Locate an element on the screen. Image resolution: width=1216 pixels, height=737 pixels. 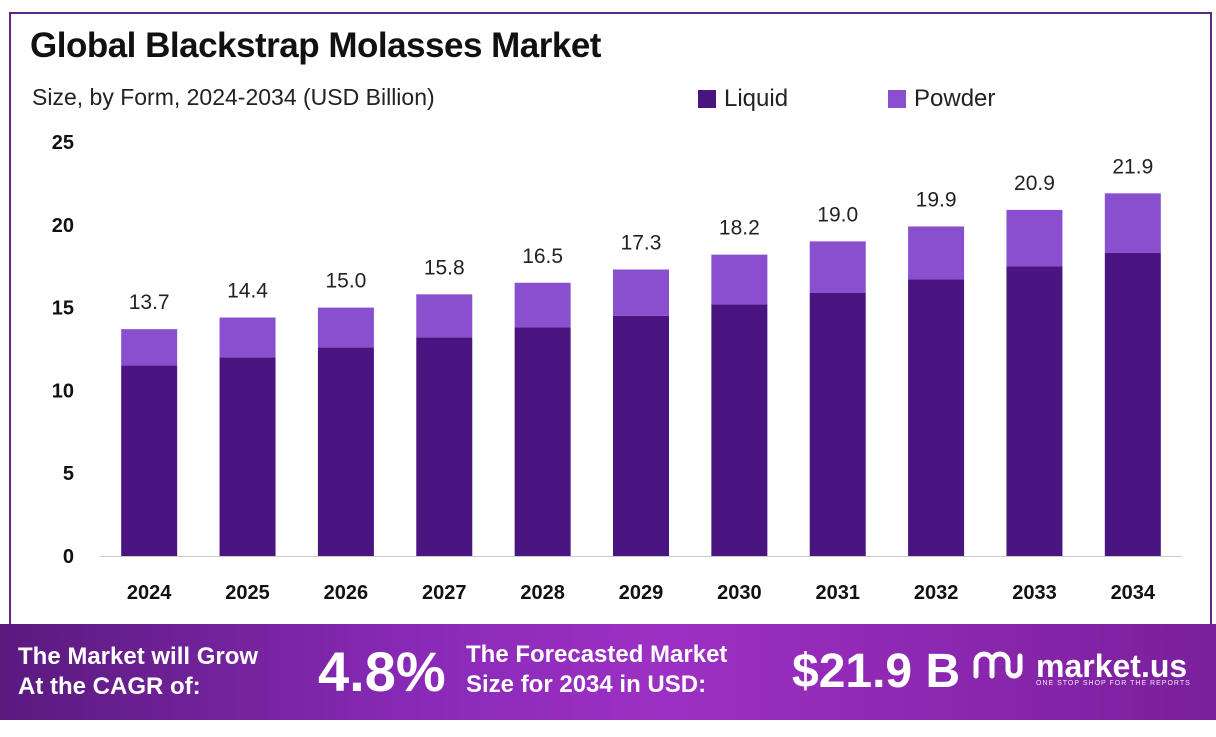
bar-powder-2026 is located at coordinates (345, 327).